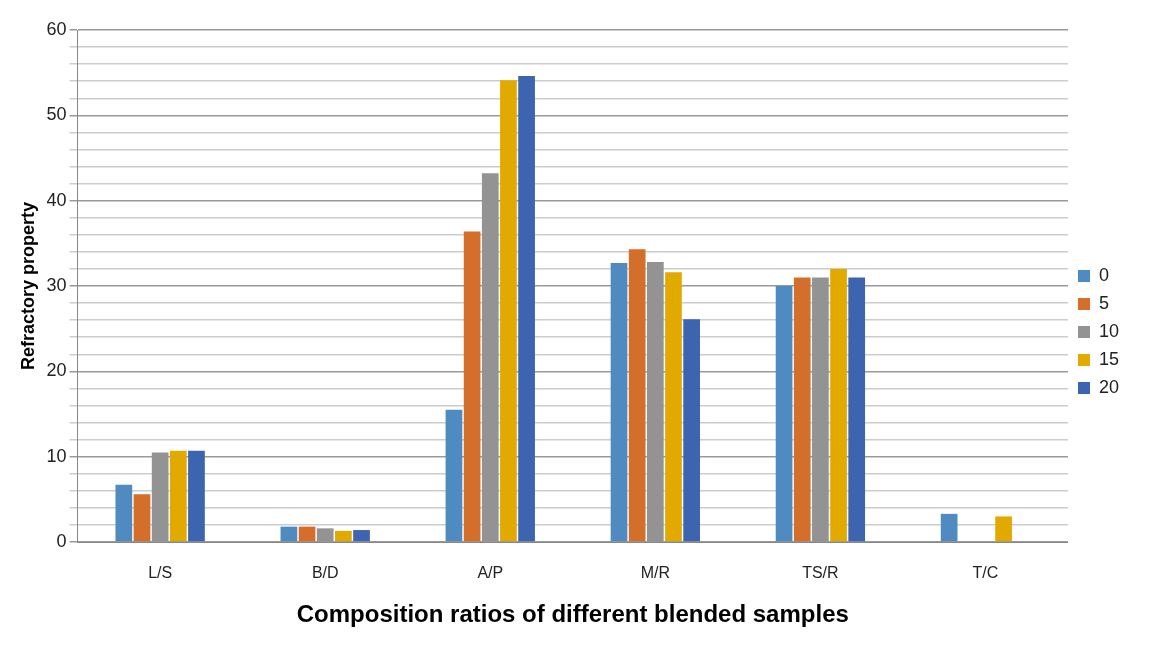 This screenshot has width=1149, height=654. I want to click on y-axis-title: Refractory property, so click(27, 286).